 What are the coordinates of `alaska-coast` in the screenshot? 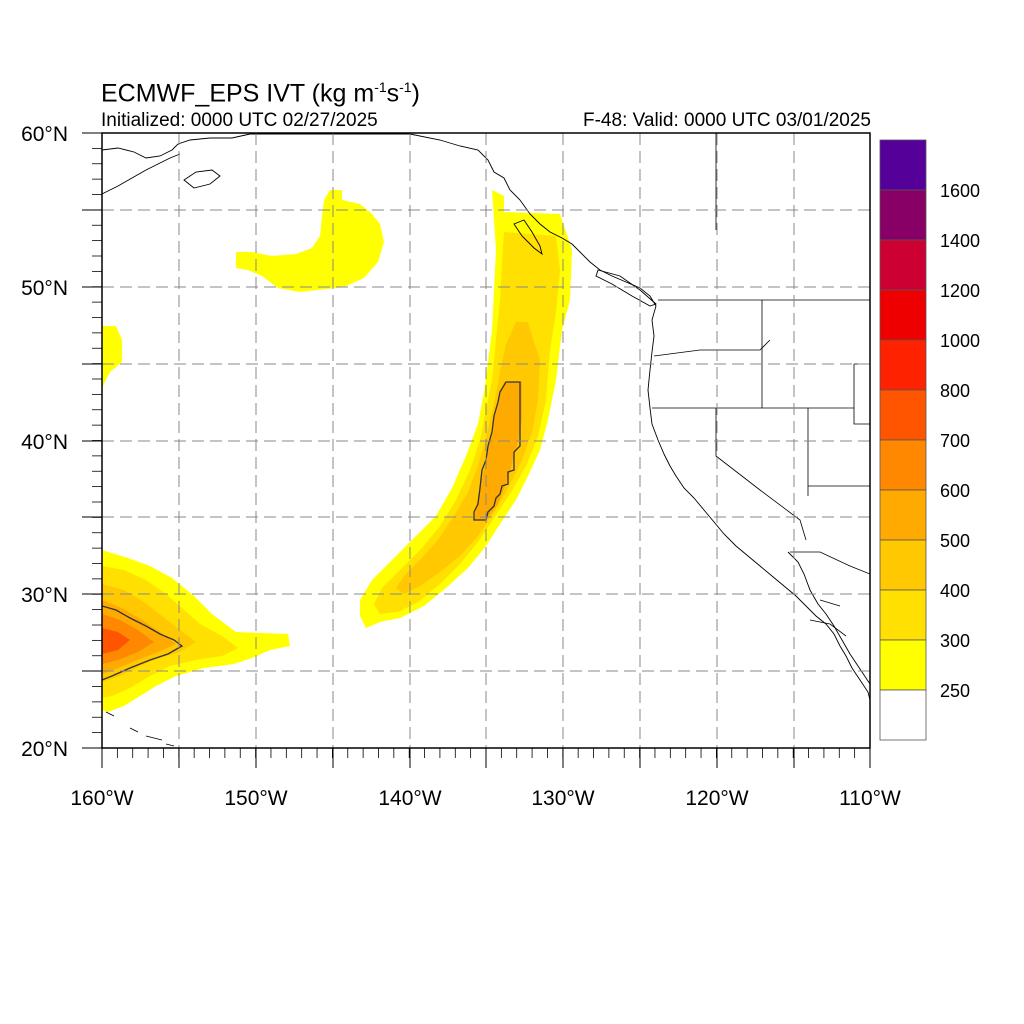 It's located at (176, 146).